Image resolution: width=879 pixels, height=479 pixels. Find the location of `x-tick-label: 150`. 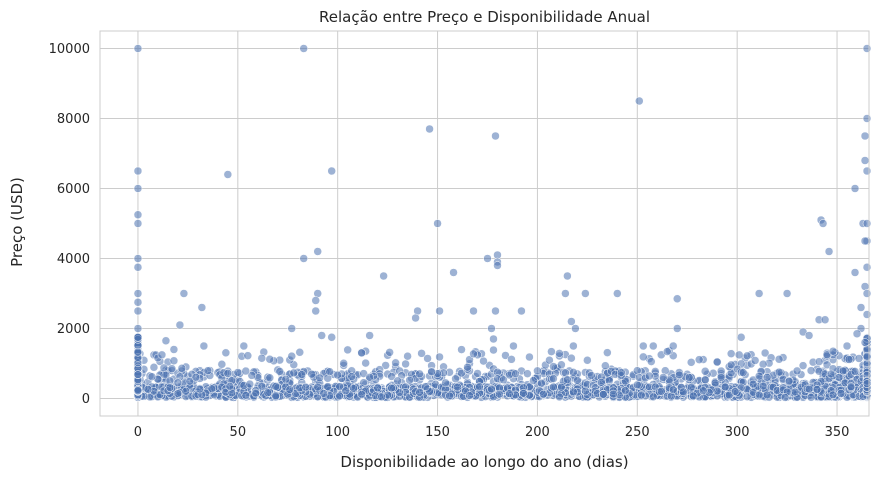

x-tick-label: 150 is located at coordinates (437, 432).